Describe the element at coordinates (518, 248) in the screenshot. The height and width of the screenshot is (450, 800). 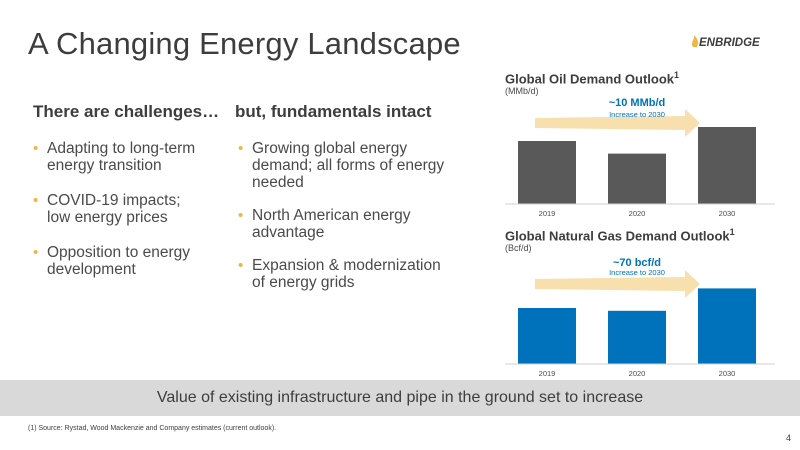
I see `gas-chart-unit: (Bcf/d)` at that location.